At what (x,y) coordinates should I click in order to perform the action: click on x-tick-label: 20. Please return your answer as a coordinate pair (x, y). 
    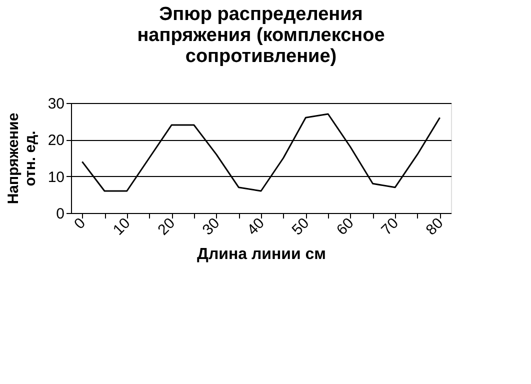
    Looking at the image, I should click on (166, 226).